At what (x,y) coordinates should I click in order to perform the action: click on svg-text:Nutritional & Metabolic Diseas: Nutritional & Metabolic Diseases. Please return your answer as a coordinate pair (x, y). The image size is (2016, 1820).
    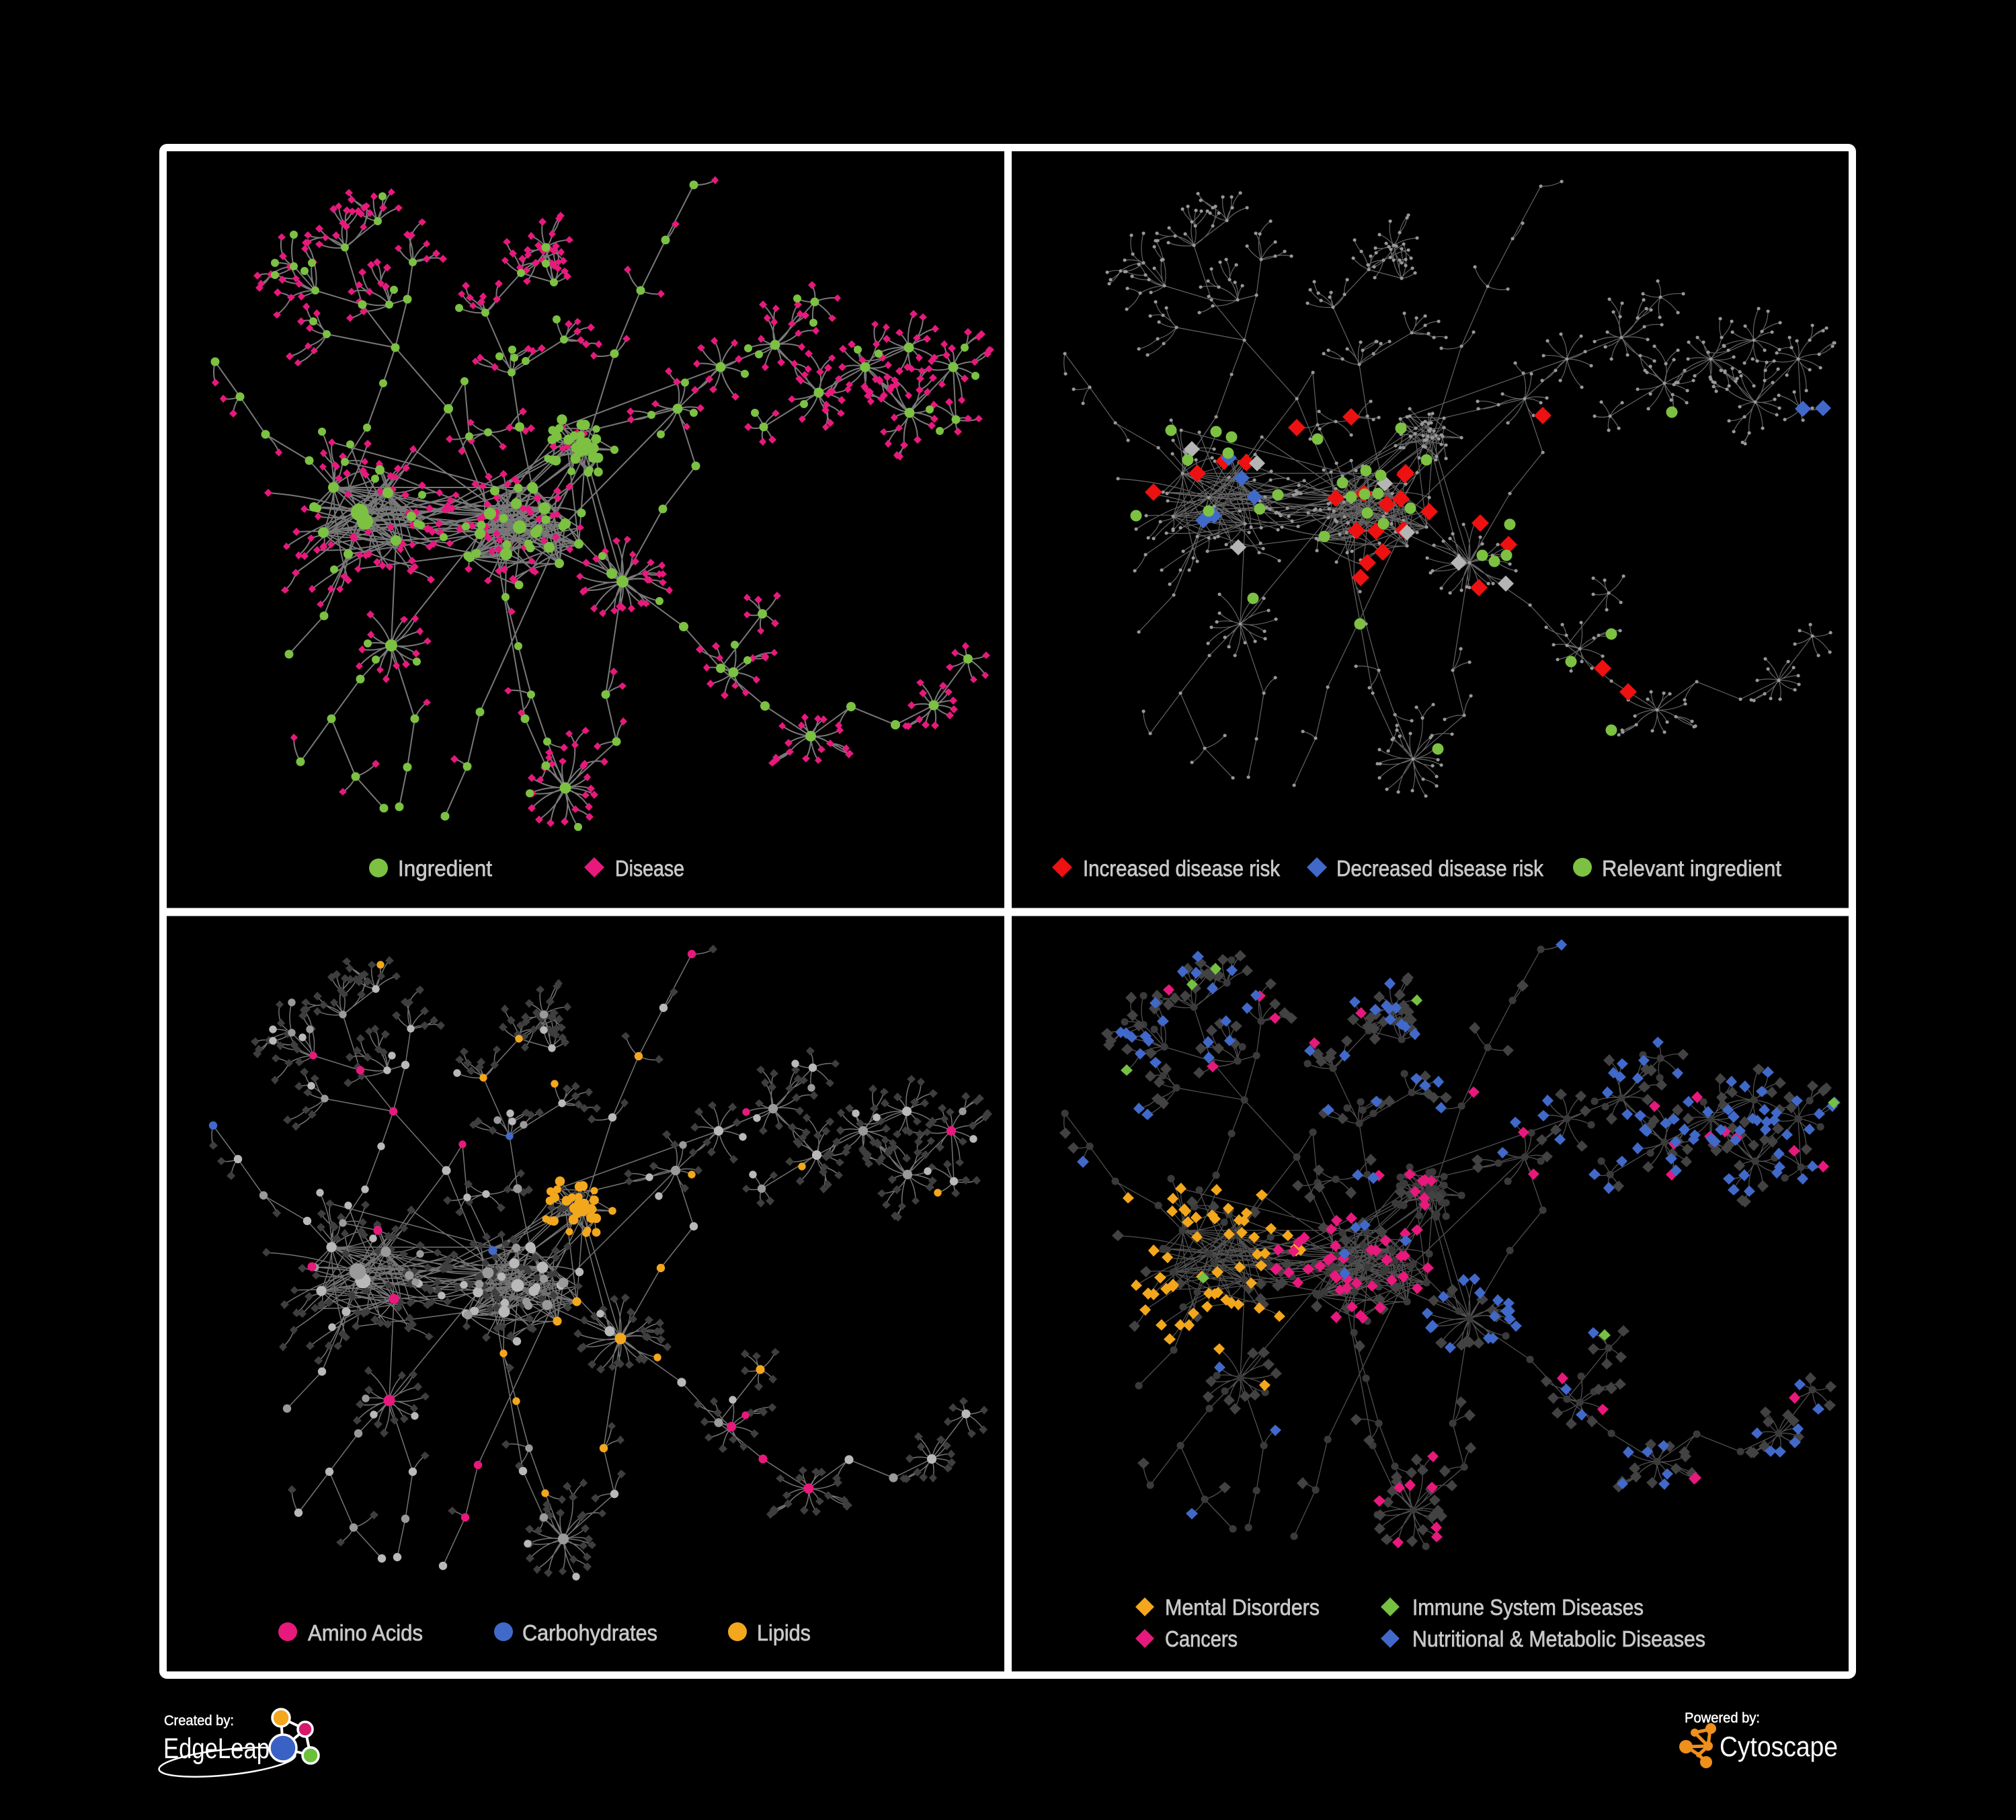
    Looking at the image, I should click on (1558, 1638).